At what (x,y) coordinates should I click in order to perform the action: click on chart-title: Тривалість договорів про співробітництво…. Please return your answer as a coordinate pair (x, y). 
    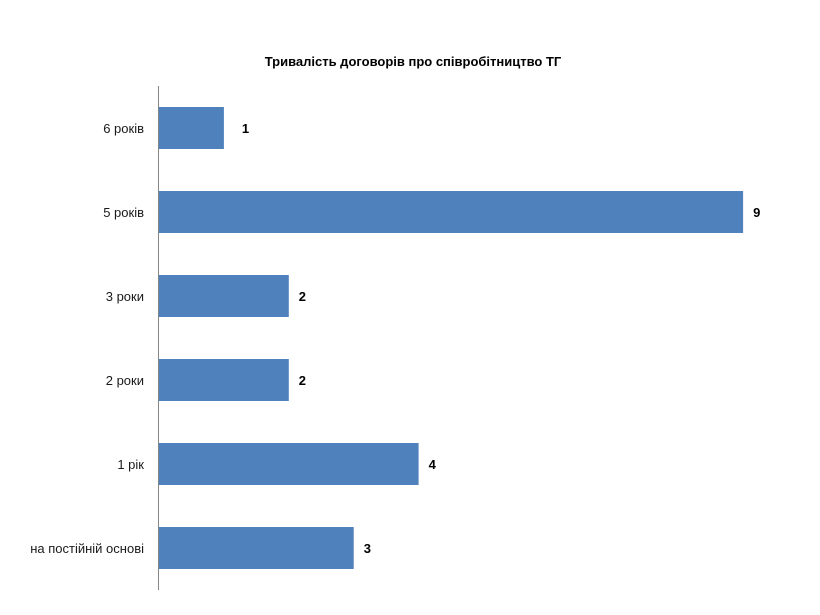
    Looking at the image, I should click on (413, 61).